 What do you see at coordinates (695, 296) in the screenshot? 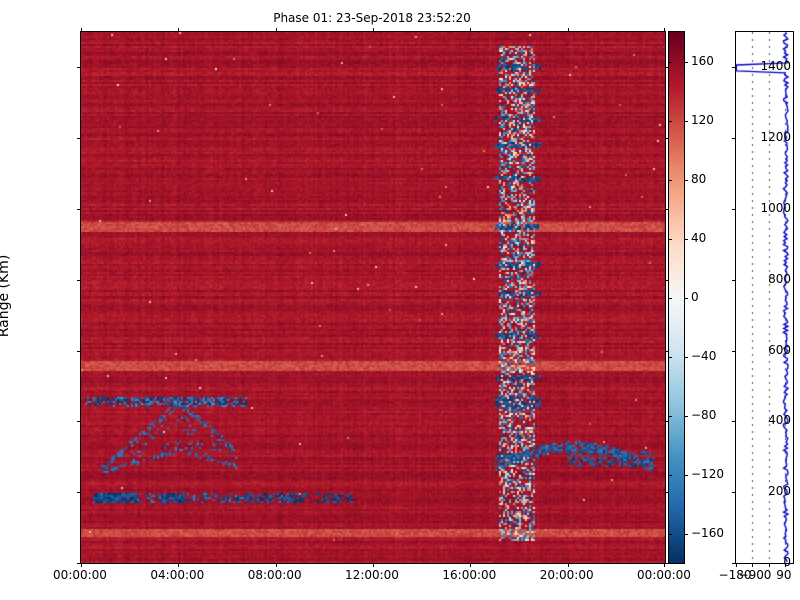
I see `colorbar-tick-label: 0` at bounding box center [695, 296].